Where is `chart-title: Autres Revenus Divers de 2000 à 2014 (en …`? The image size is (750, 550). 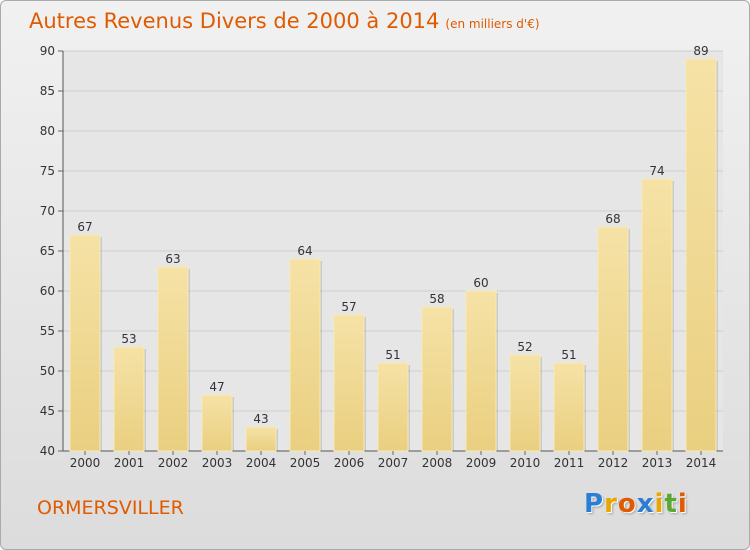
chart-title: Autres Revenus Divers de 2000 à 2014 (en … is located at coordinates (284, 21).